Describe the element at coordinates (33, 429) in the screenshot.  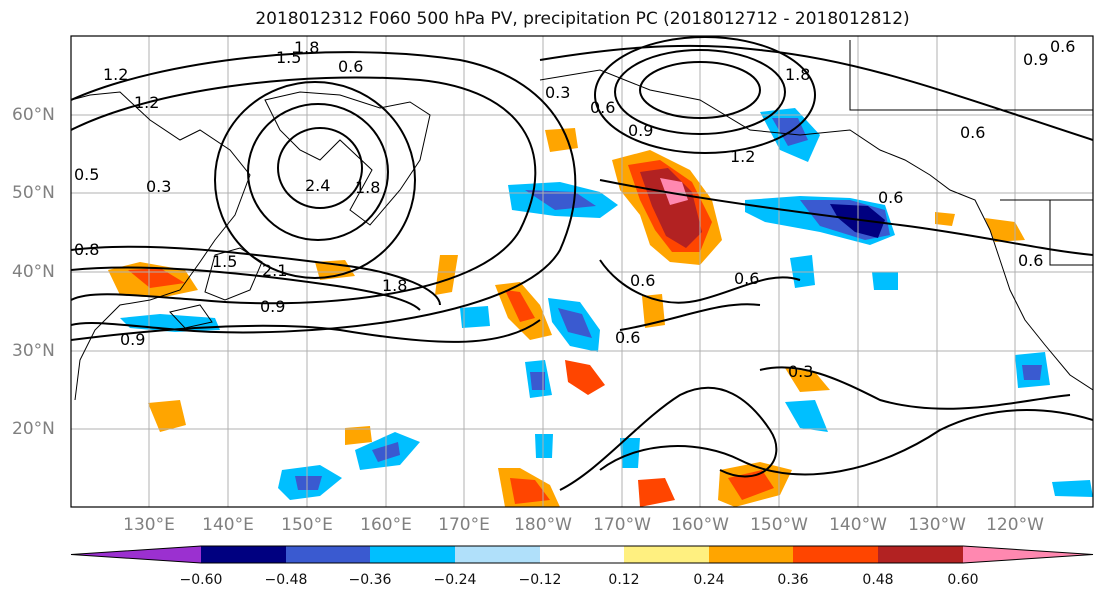
I see `lat-label: 20°N` at that location.